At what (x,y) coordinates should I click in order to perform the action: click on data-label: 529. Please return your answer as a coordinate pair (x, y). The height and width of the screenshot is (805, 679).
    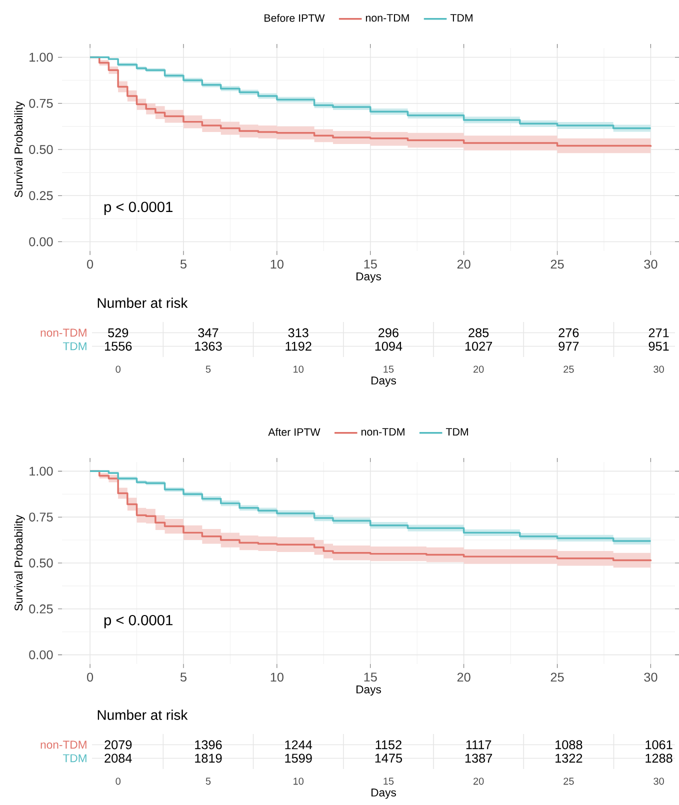
    Looking at the image, I should click on (118, 333).